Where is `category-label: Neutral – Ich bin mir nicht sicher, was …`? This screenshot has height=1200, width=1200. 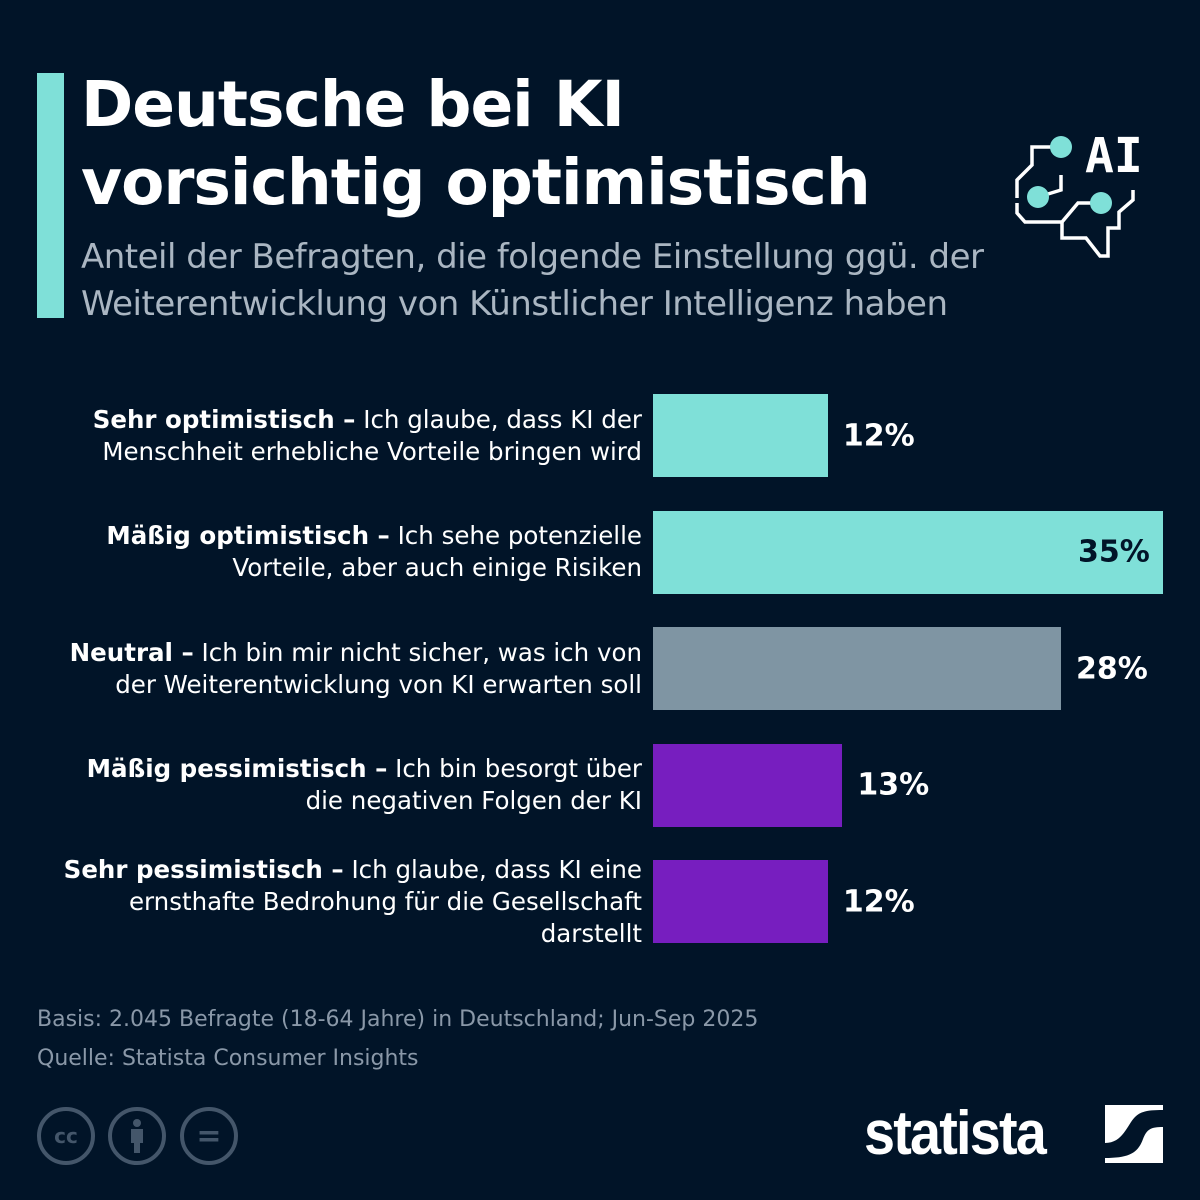
category-label: Neutral – Ich bin mir nicht sicher, was … is located at coordinates (342, 669).